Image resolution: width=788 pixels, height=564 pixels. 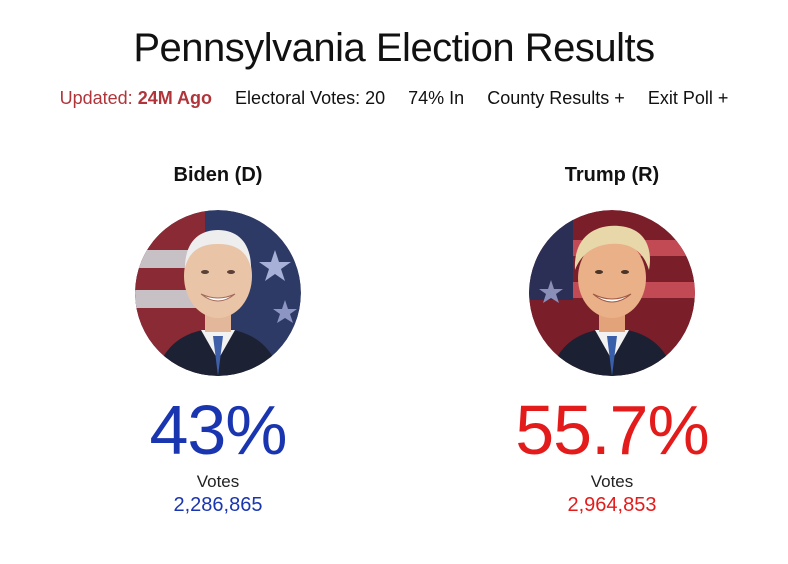 What do you see at coordinates (612, 505) in the screenshot?
I see `vote-count: 2,964,853` at bounding box center [612, 505].